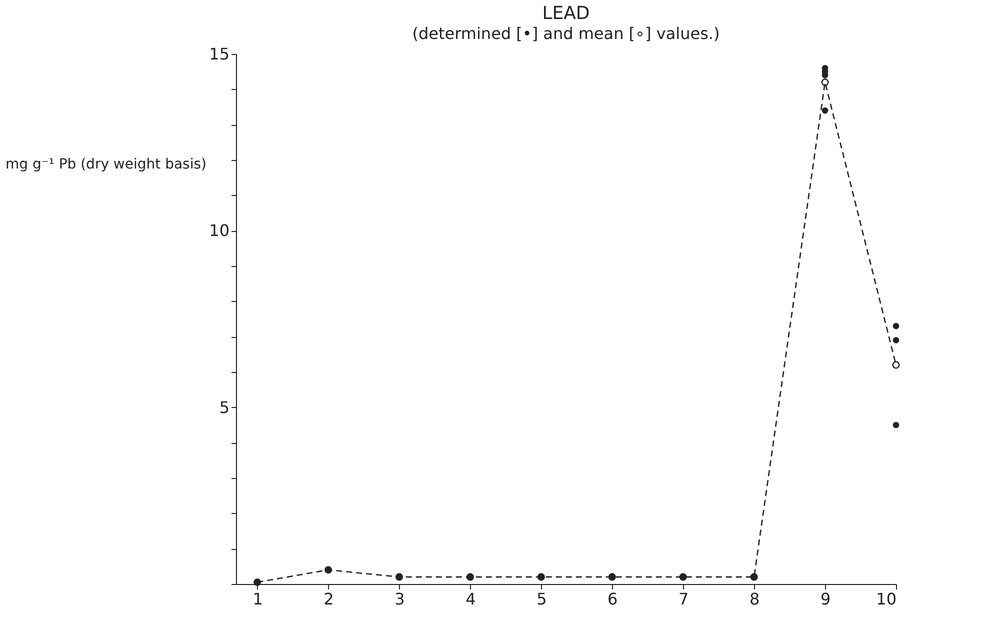 The width and height of the screenshot is (1000, 634). What do you see at coordinates (219, 230) in the screenshot?
I see `y-tick-label: 10` at bounding box center [219, 230].